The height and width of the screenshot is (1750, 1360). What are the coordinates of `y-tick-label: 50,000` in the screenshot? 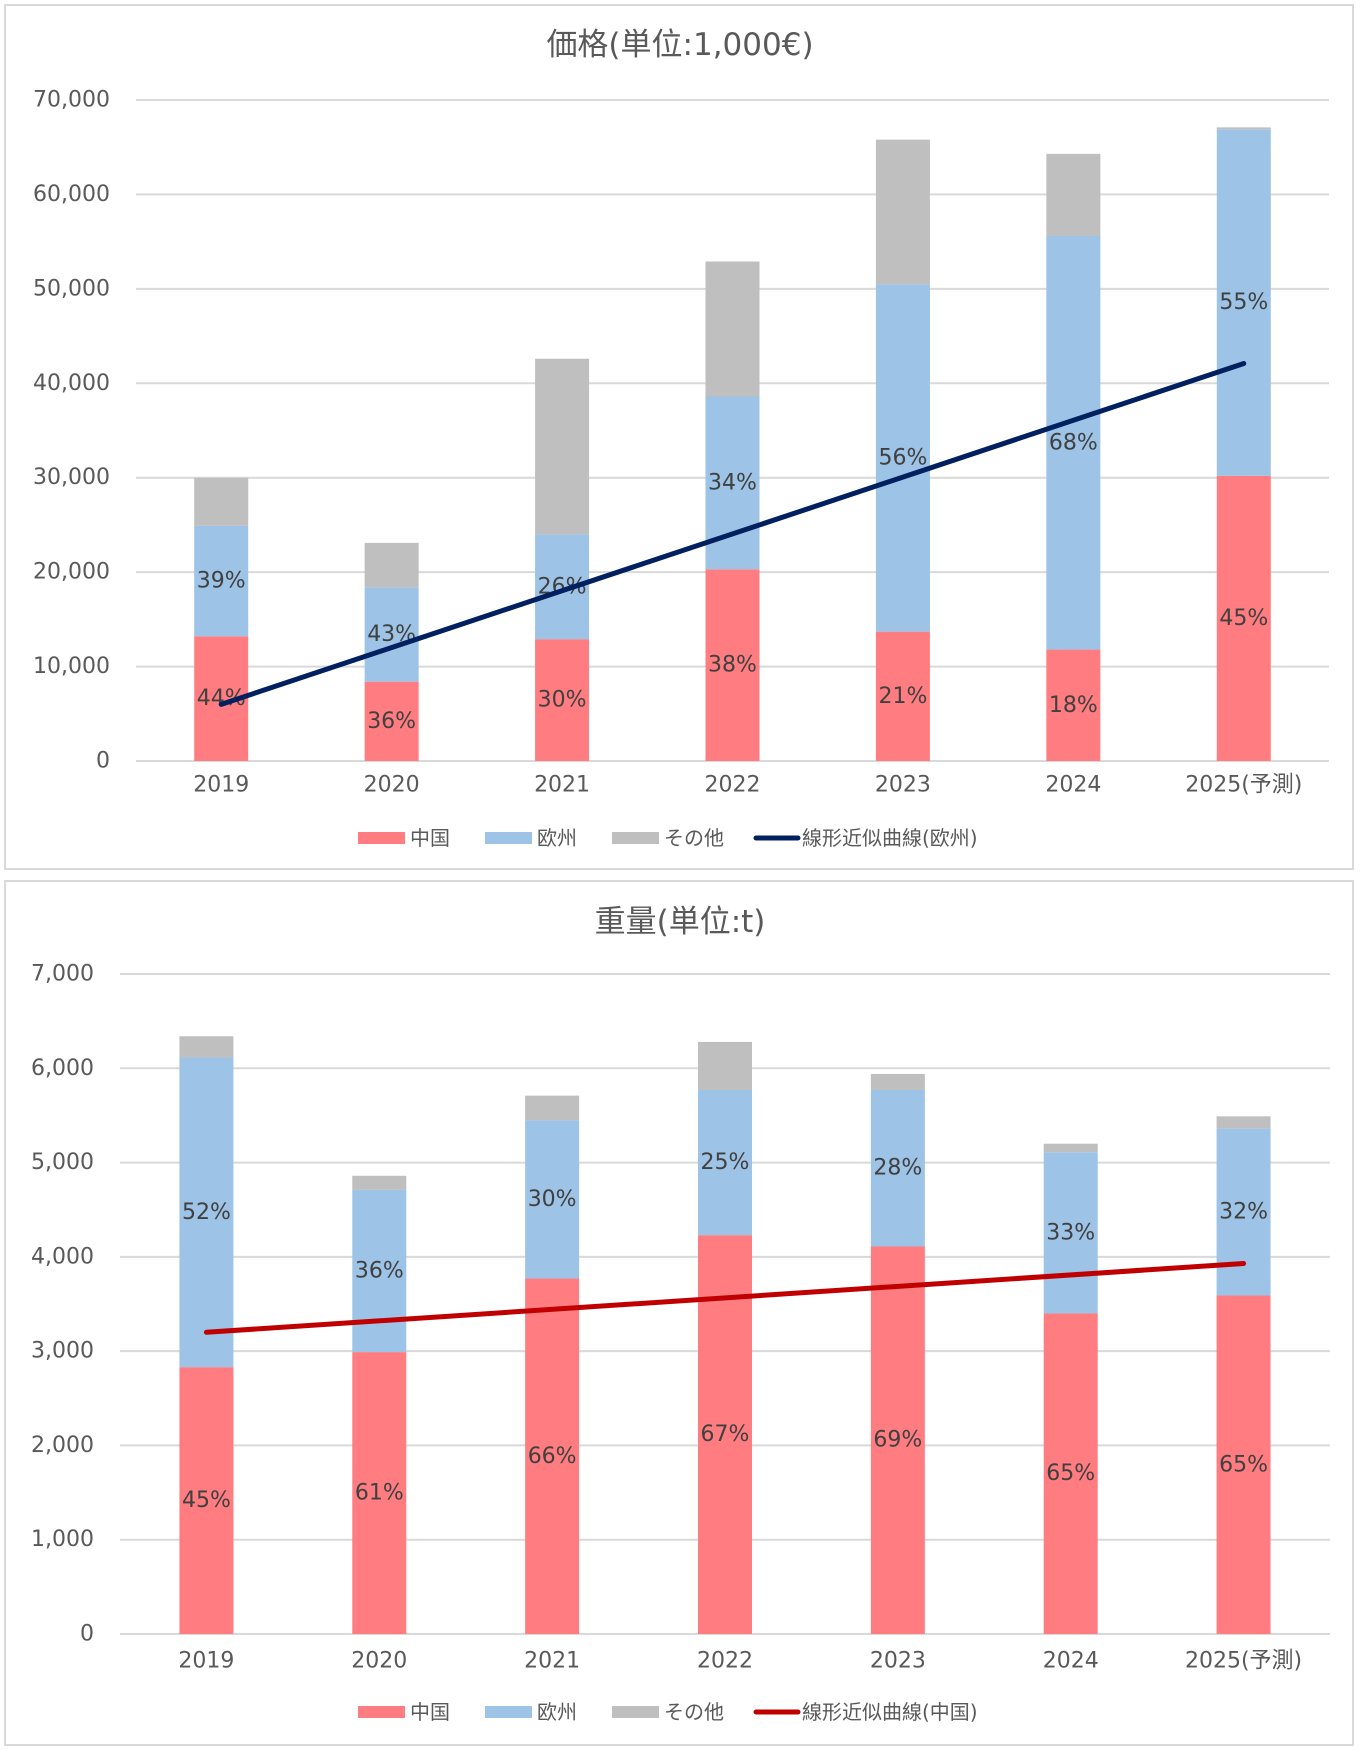 It's located at (71, 288).